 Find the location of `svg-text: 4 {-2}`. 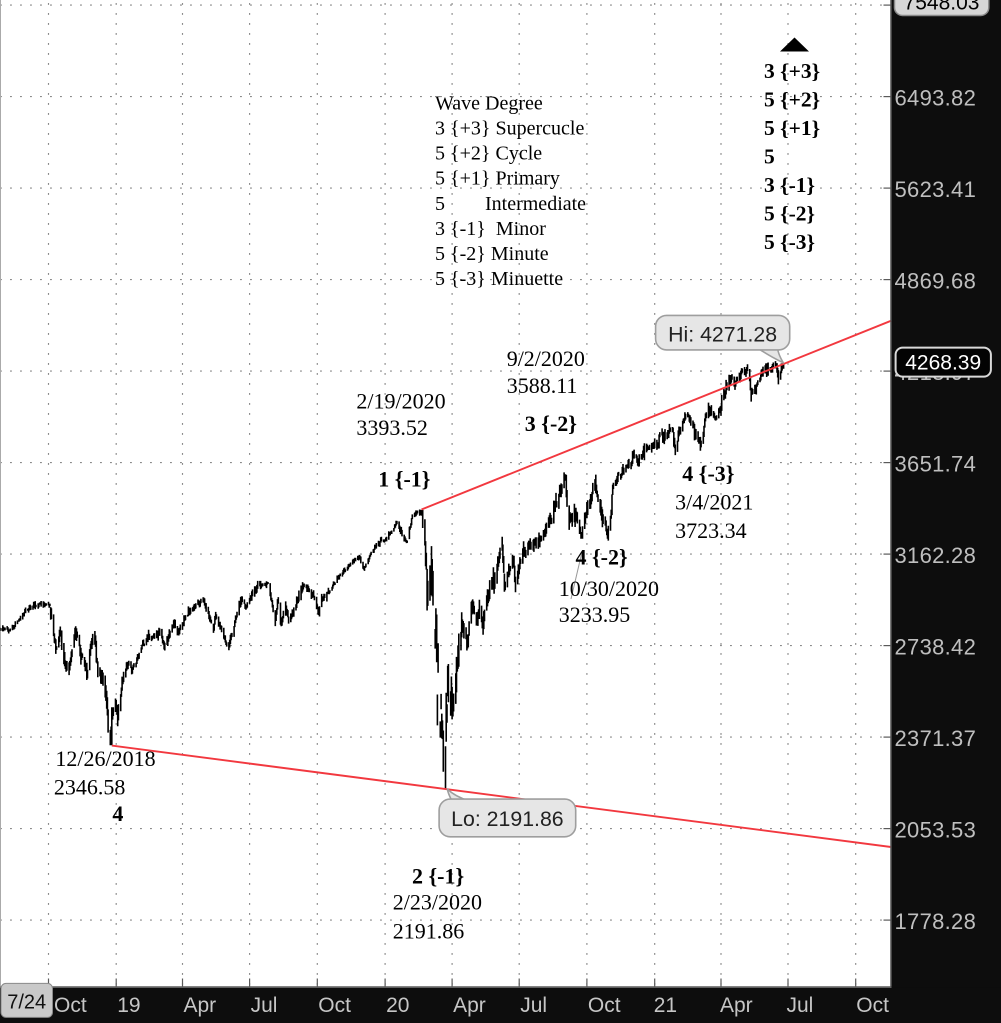

svg-text: 4 {-2} is located at coordinates (602, 556).